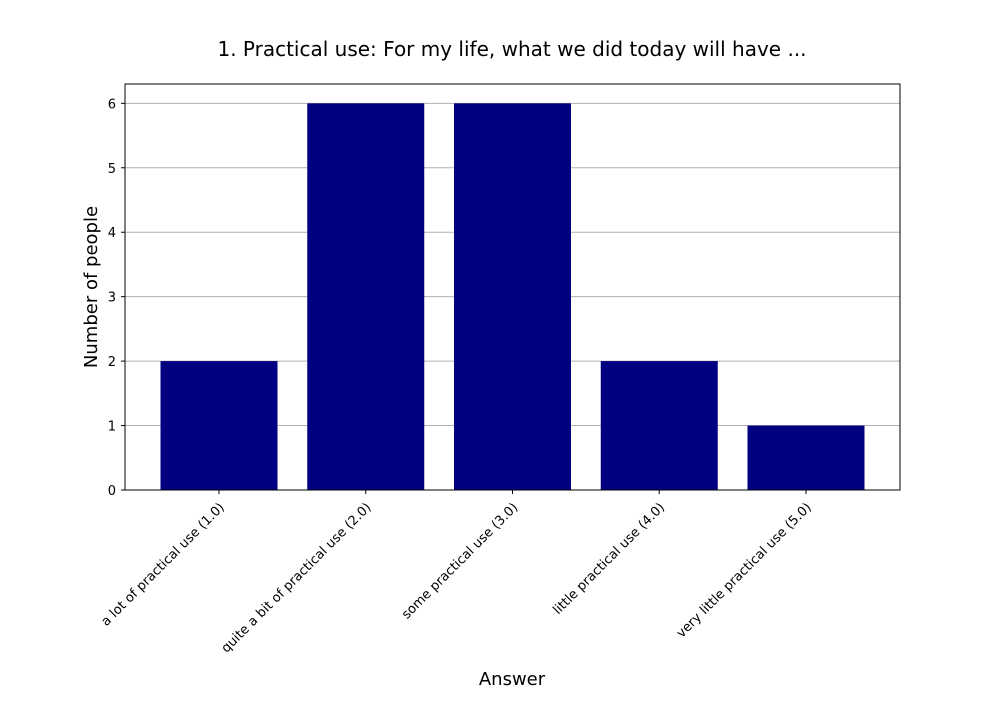 The image size is (1000, 705). What do you see at coordinates (512, 679) in the screenshot?
I see `x-axis-label: Answer` at bounding box center [512, 679].